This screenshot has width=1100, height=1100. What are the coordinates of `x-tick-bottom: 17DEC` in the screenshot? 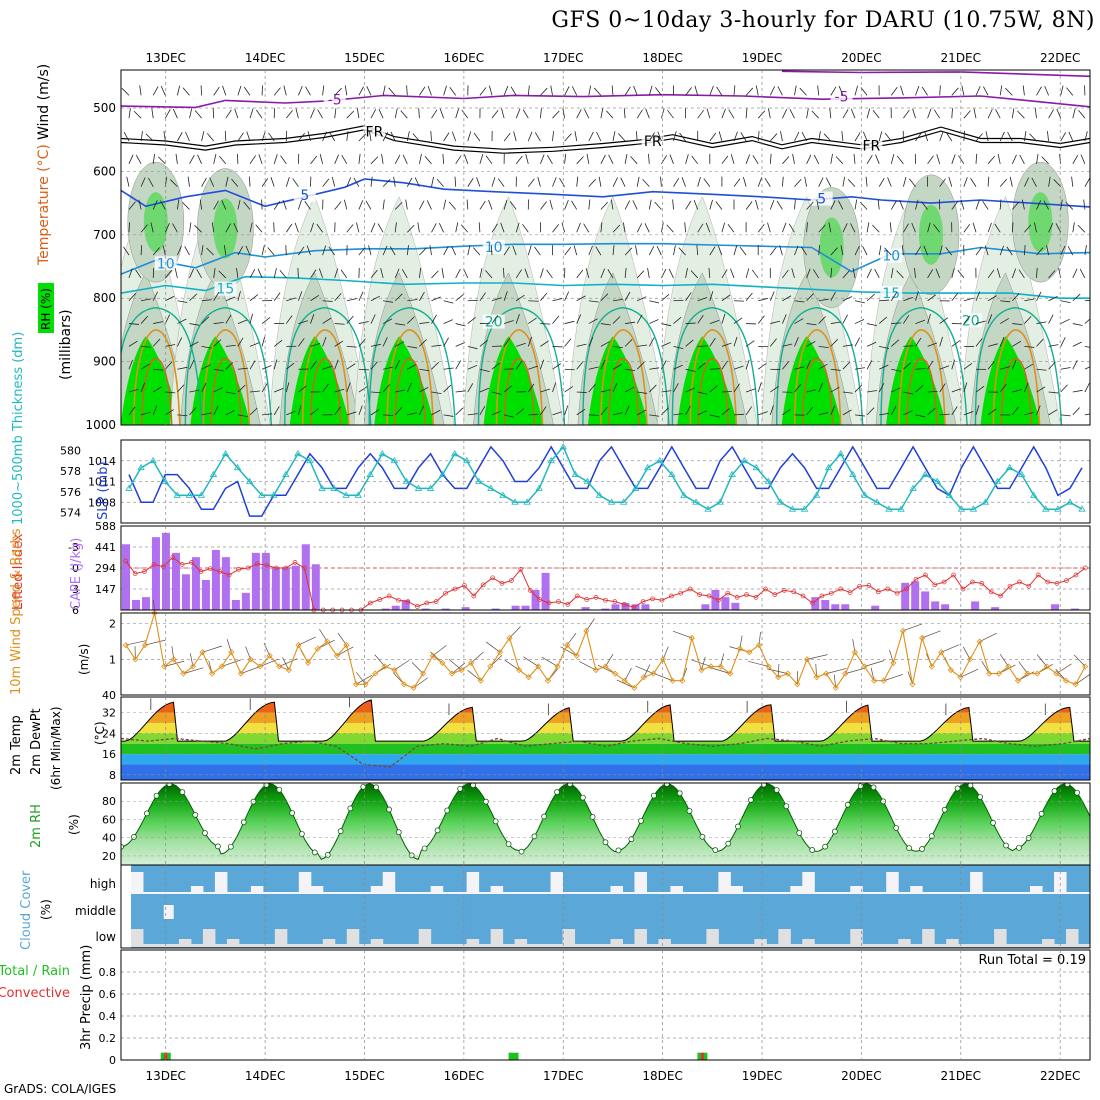 It's located at (563, 1076).